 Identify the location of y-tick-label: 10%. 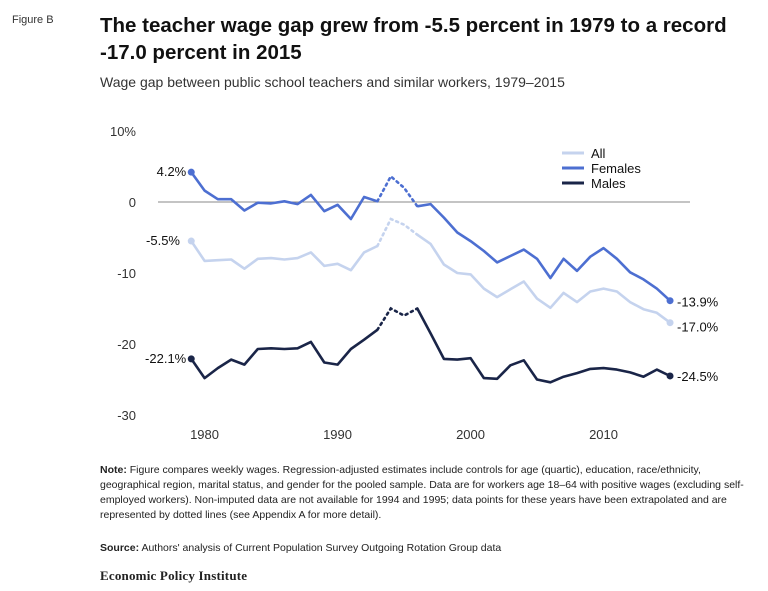
(123, 131).